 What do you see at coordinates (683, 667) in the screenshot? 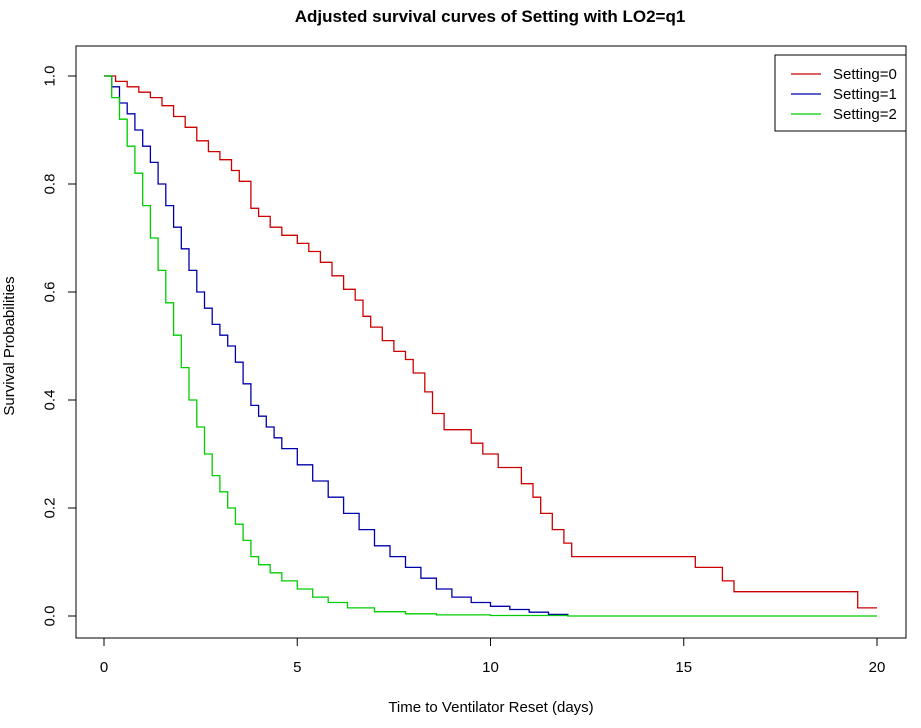
I see `x-tick-label: 15` at bounding box center [683, 667].